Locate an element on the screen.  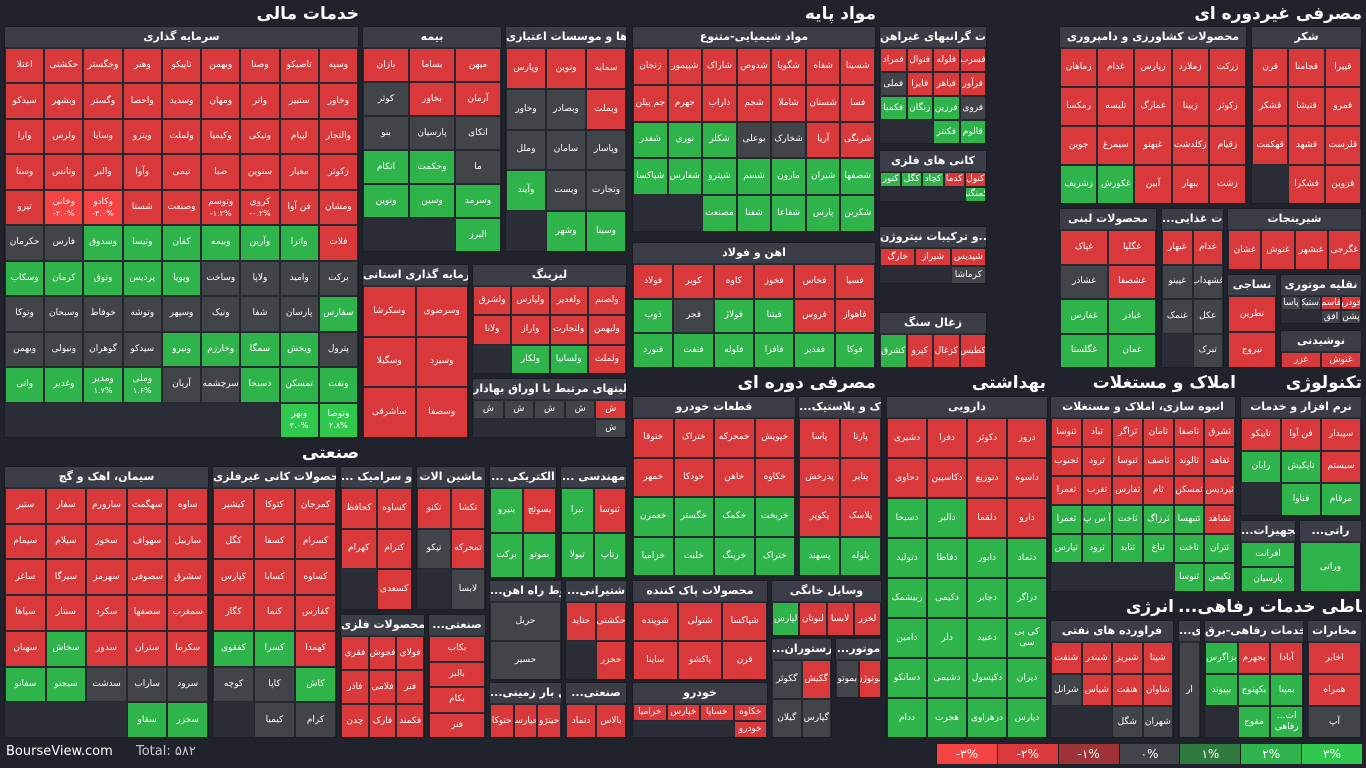
industry-group: ...صنعتی بکاب بالبر بکام فنر is located at coordinates (457, 676).